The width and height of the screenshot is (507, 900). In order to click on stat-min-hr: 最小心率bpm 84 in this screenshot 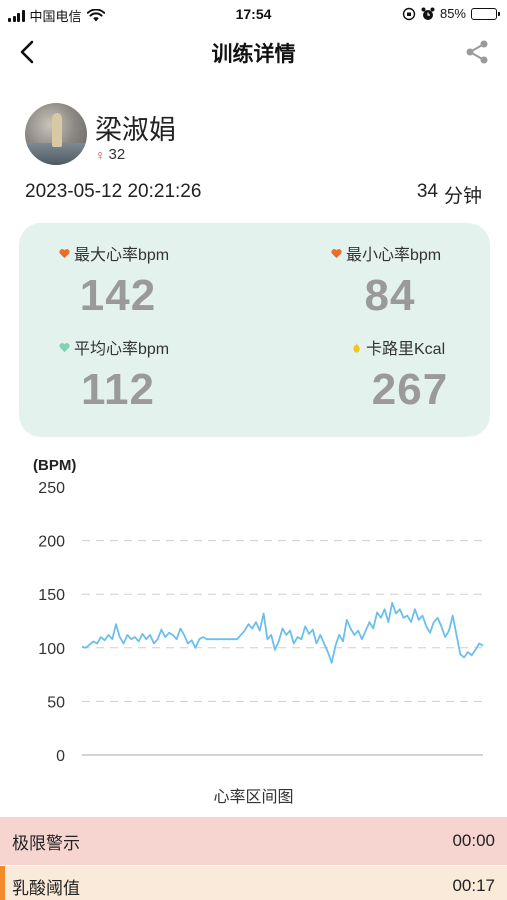, I will do `click(419, 282)`.